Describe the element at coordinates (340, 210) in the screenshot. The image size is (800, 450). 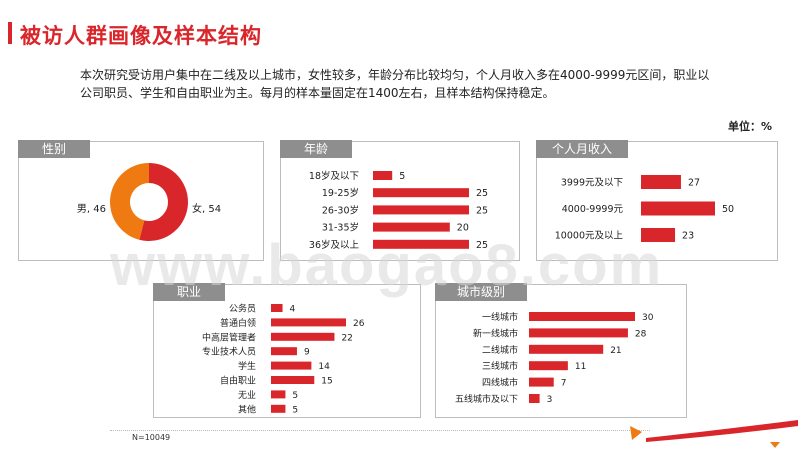
I see `bar-category-label: 26-30岁` at that location.